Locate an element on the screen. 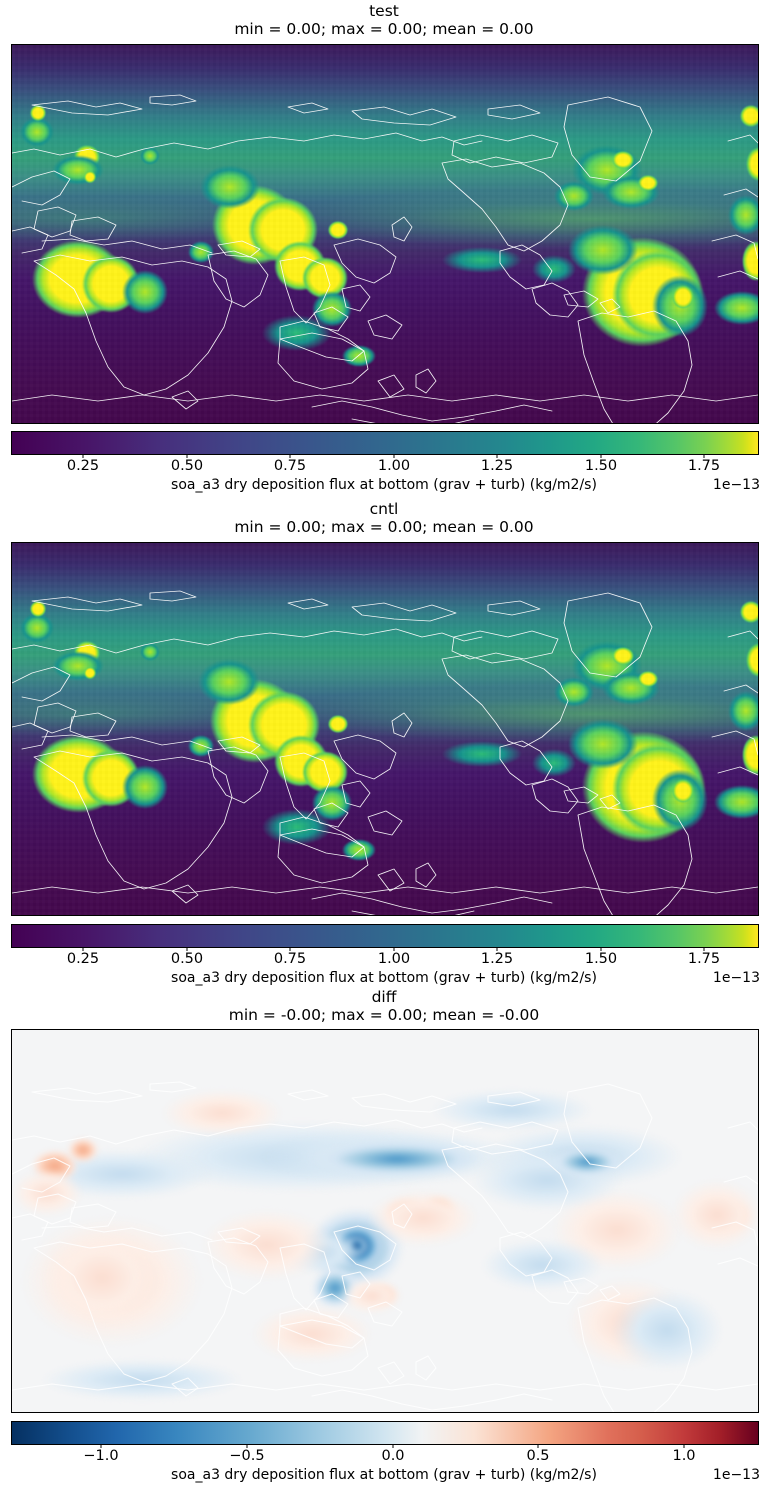 Image resolution: width=768 pixels, height=1494 pixels. colorbar-test-tick-1: 0.50 is located at coordinates (187, 466).